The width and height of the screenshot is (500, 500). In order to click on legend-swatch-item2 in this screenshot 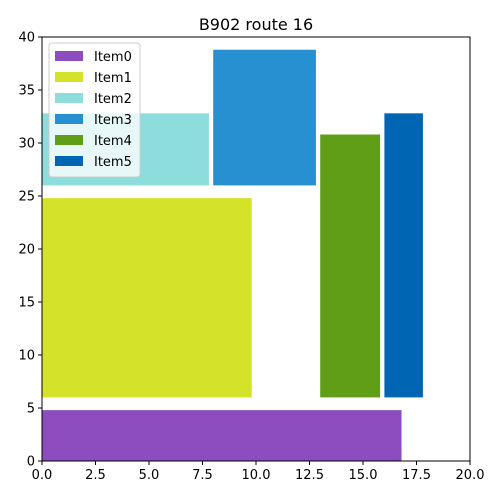, I will do `click(69, 98)`.